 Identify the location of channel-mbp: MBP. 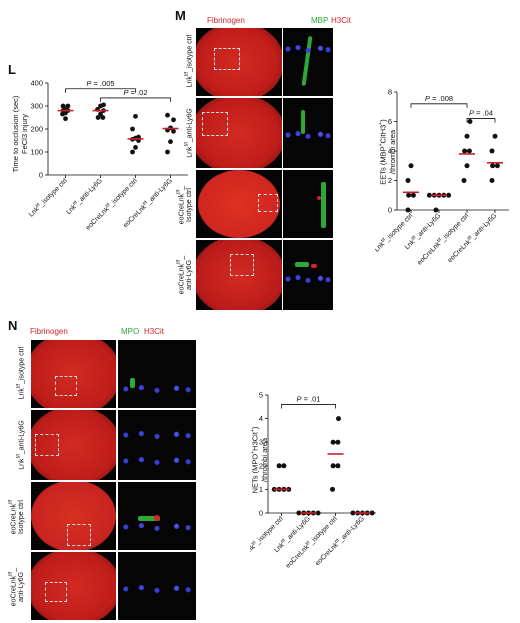
(320, 20).